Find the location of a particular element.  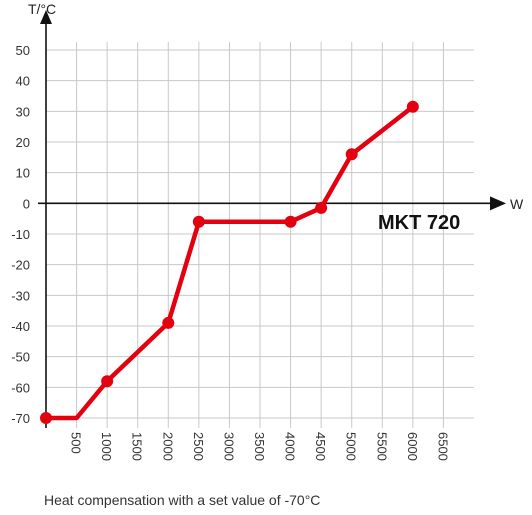

y-tick-label: 10 is located at coordinates (23, 173).